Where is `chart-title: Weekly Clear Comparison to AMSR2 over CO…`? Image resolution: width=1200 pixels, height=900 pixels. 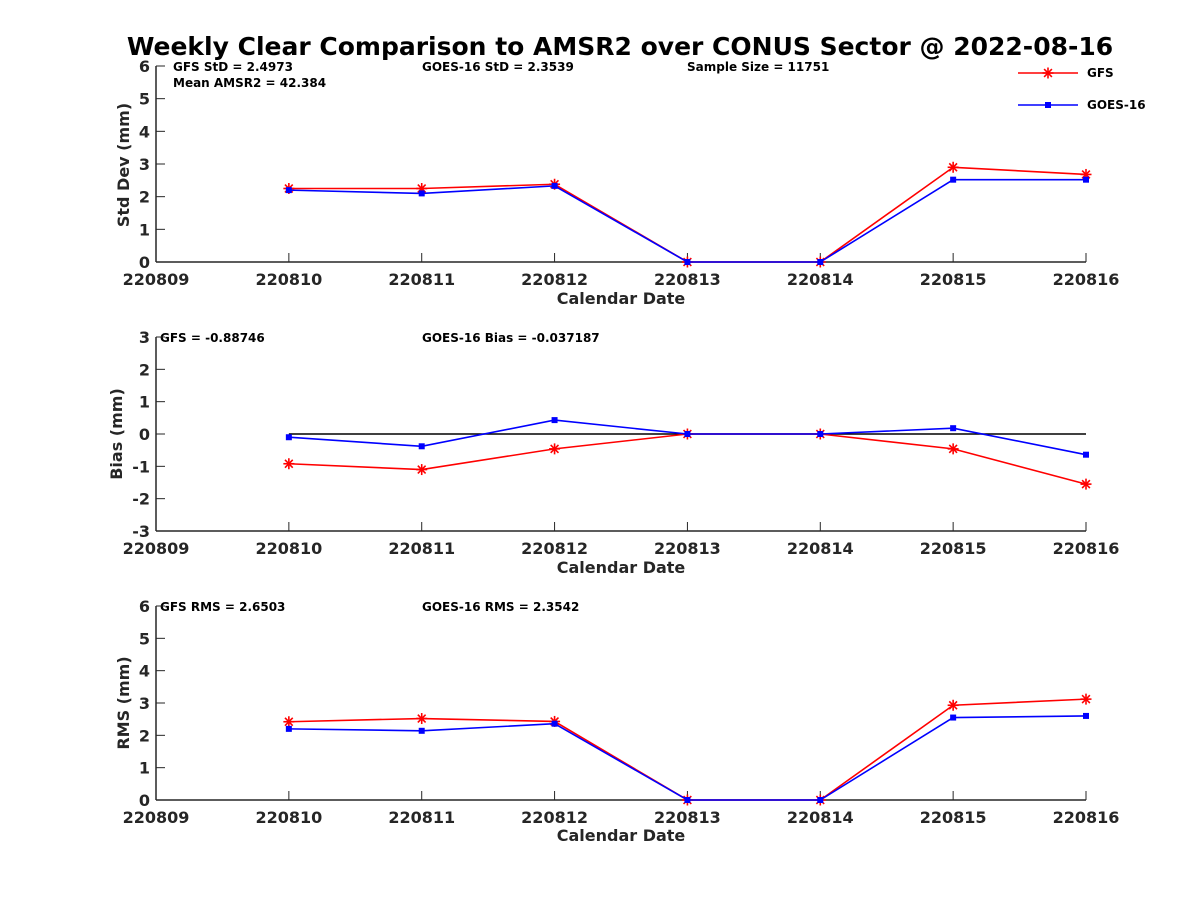 chart-title: Weekly Clear Comparison to AMSR2 over CO… is located at coordinates (620, 46).